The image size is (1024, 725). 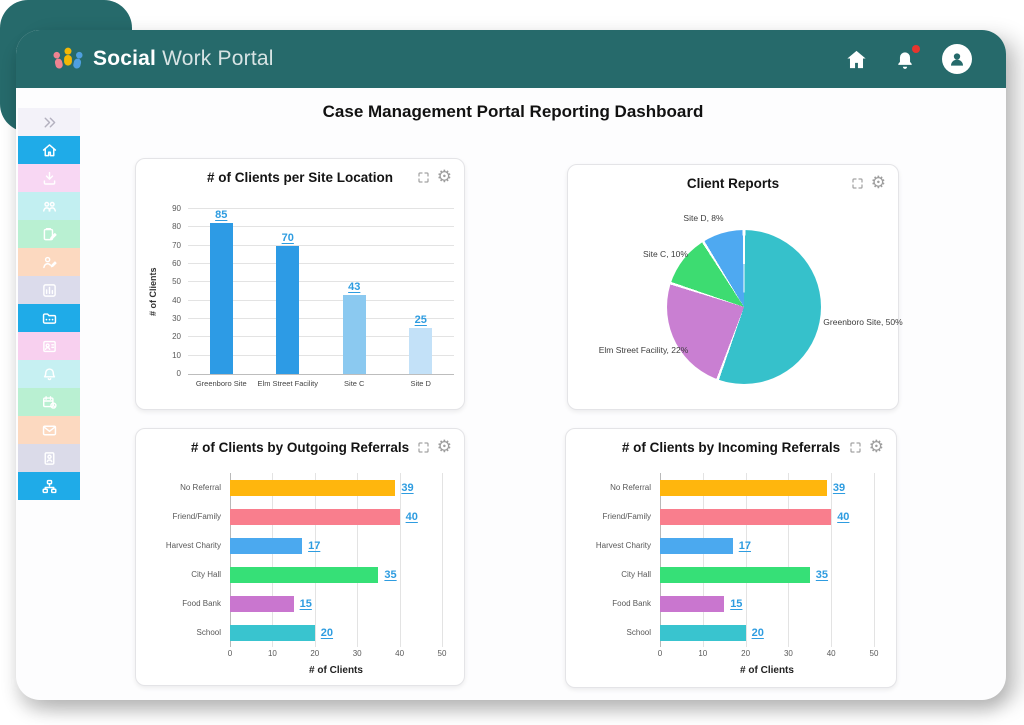 I want to click on sitemap-icon, so click(x=49, y=486).